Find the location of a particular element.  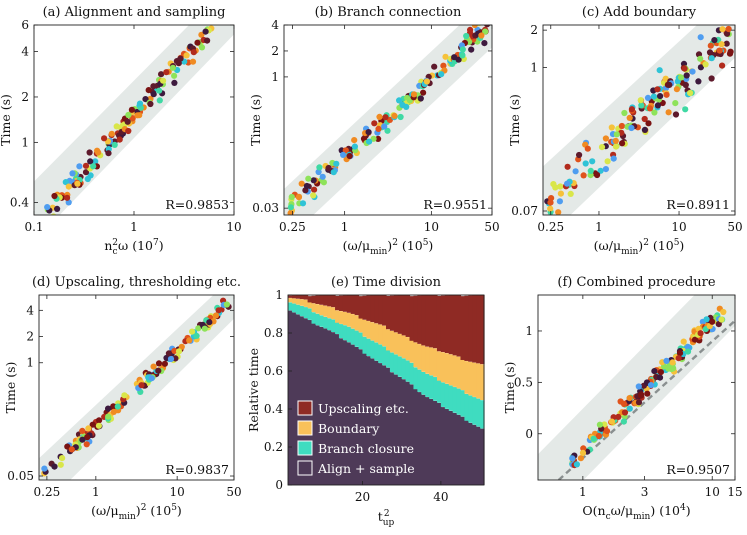

x-tick-label: 10 is located at coordinates (177, 492).